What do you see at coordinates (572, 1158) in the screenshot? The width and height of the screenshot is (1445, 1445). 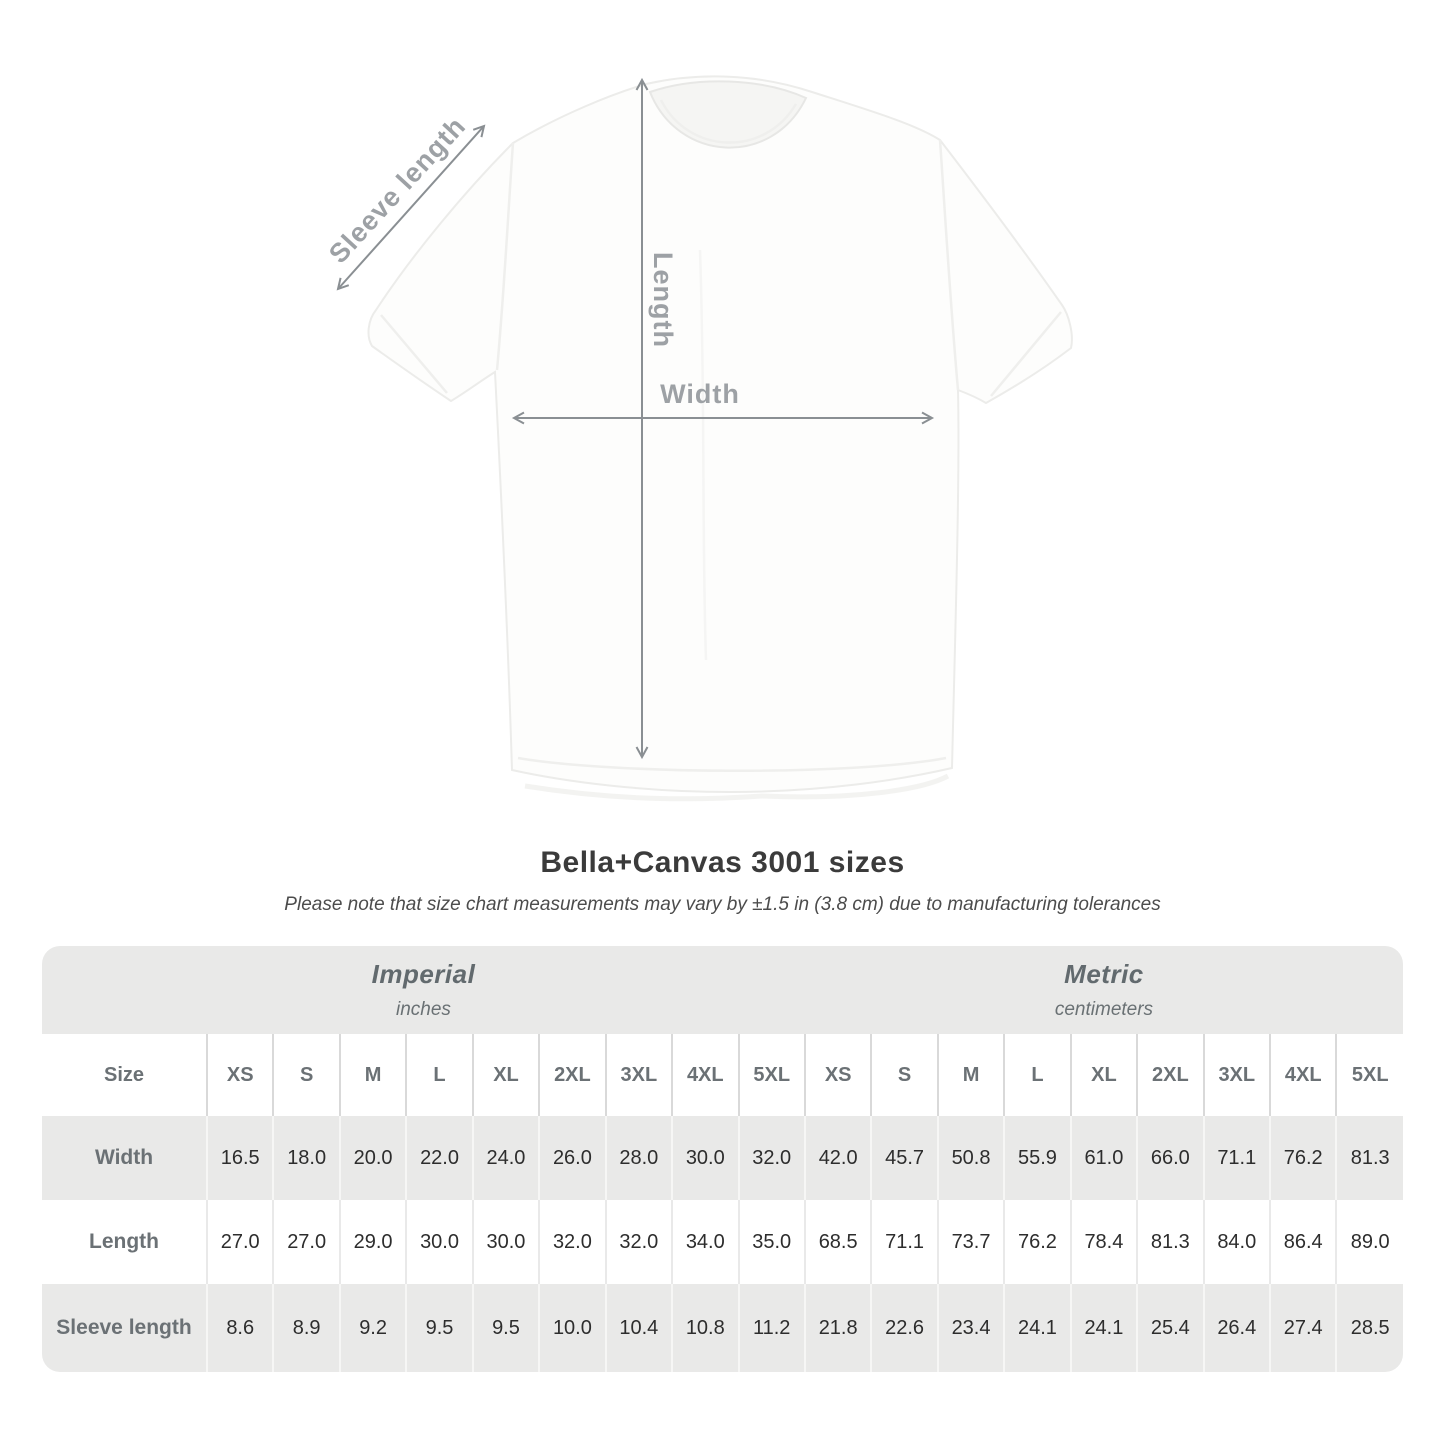 I see `measurement-value-cell: 26.0` at bounding box center [572, 1158].